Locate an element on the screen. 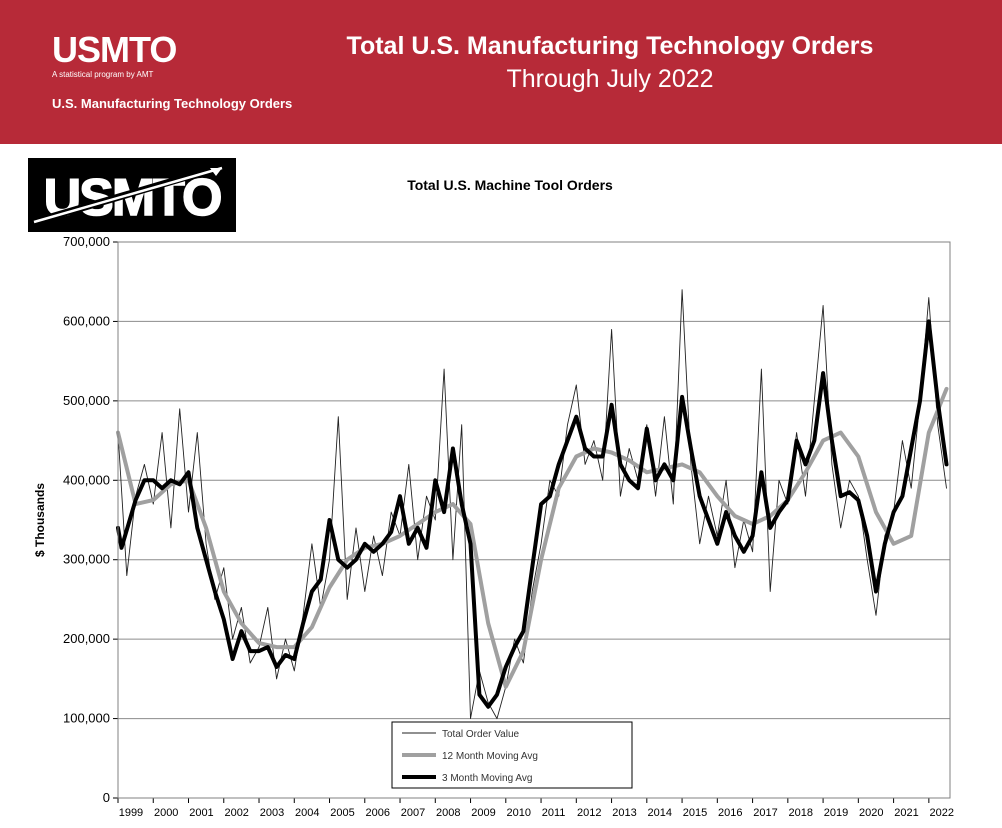 The width and height of the screenshot is (1002, 828). y-tick-label: 100,000 is located at coordinates (86, 718).